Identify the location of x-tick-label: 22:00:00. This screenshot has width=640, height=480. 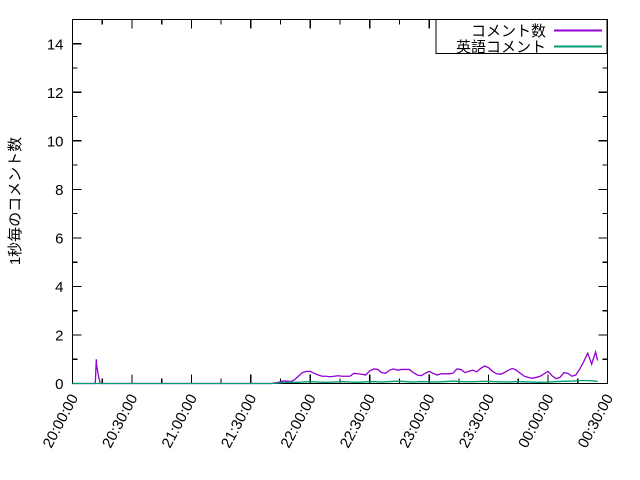
(298, 421).